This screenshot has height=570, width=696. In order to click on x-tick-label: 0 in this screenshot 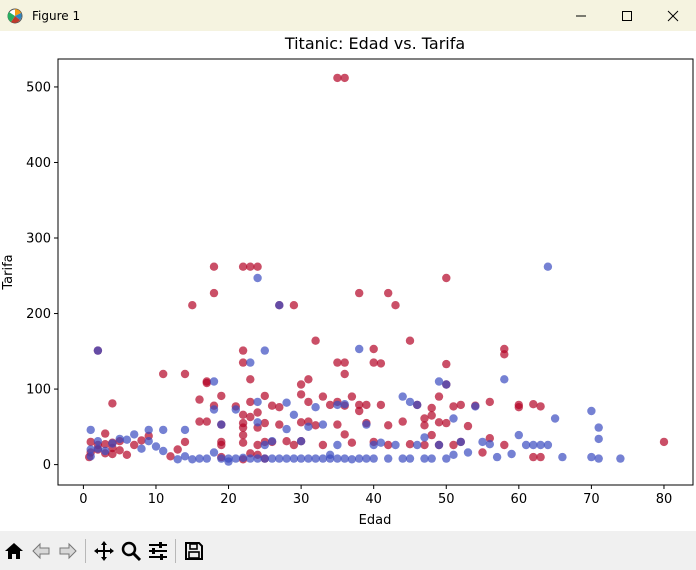, I will do `click(83, 499)`.